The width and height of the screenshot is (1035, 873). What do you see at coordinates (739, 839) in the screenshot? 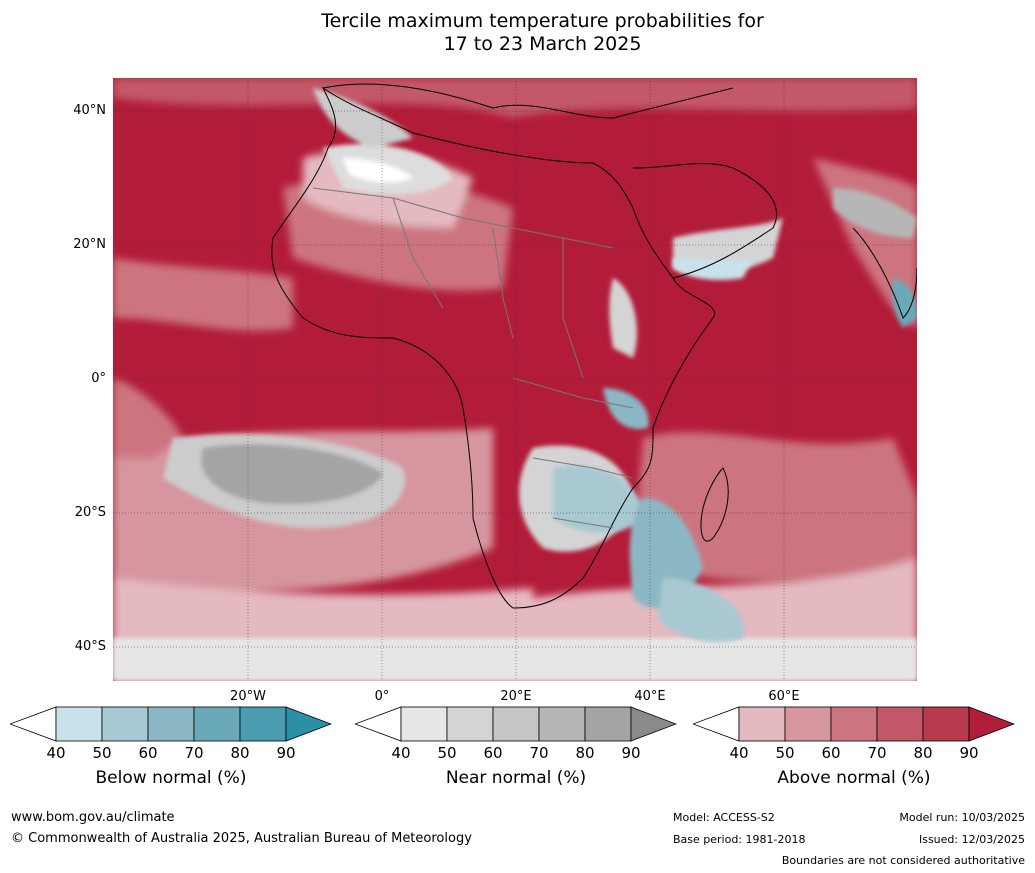
I see `base-period-text: Base period: 1981-2018` at bounding box center [739, 839].